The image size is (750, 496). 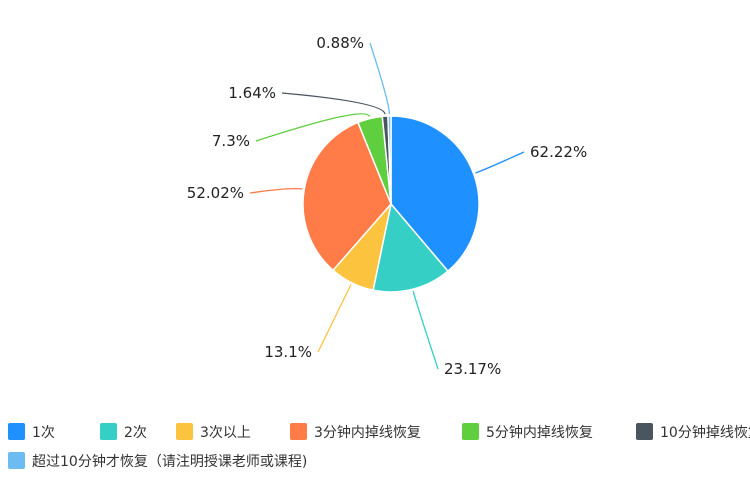 What do you see at coordinates (367, 432) in the screenshot?
I see `legend-label-4: 3分钟内掉线恢复` at bounding box center [367, 432].